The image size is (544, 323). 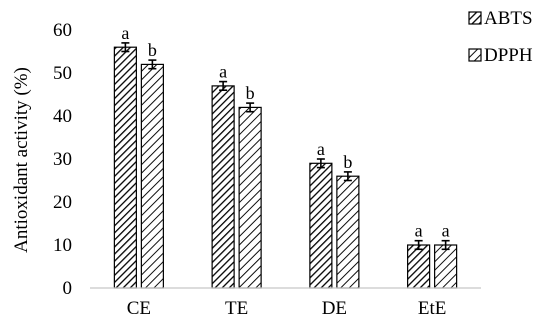 What do you see at coordinates (287, 308) in the screenshot?
I see `x-axis-categories: CE TE DE EtE` at bounding box center [287, 308].